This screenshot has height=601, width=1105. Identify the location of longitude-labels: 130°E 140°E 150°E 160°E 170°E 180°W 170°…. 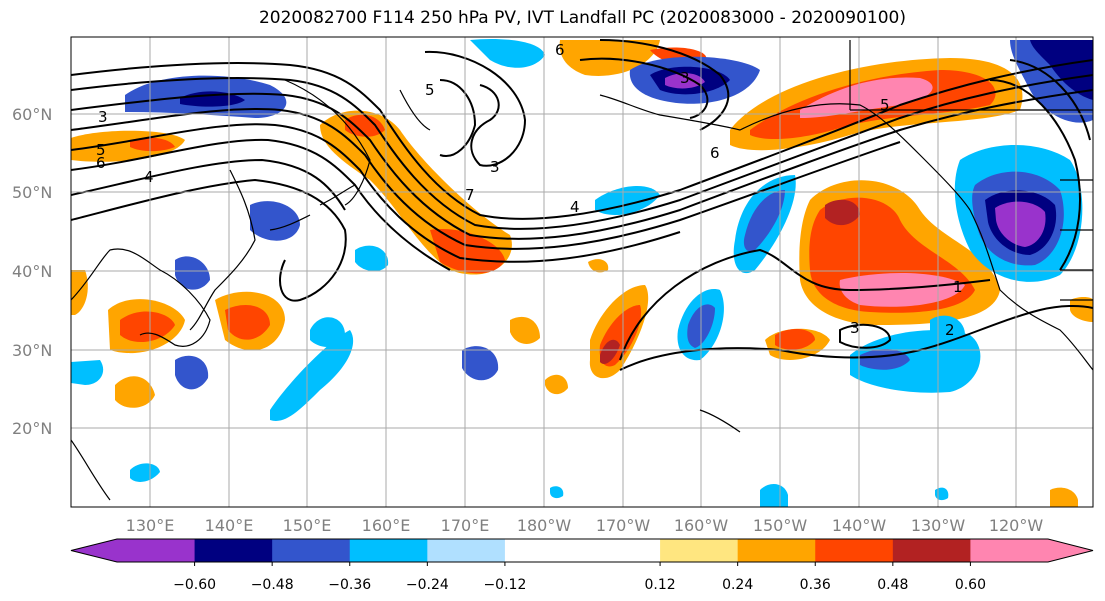
(585, 525).